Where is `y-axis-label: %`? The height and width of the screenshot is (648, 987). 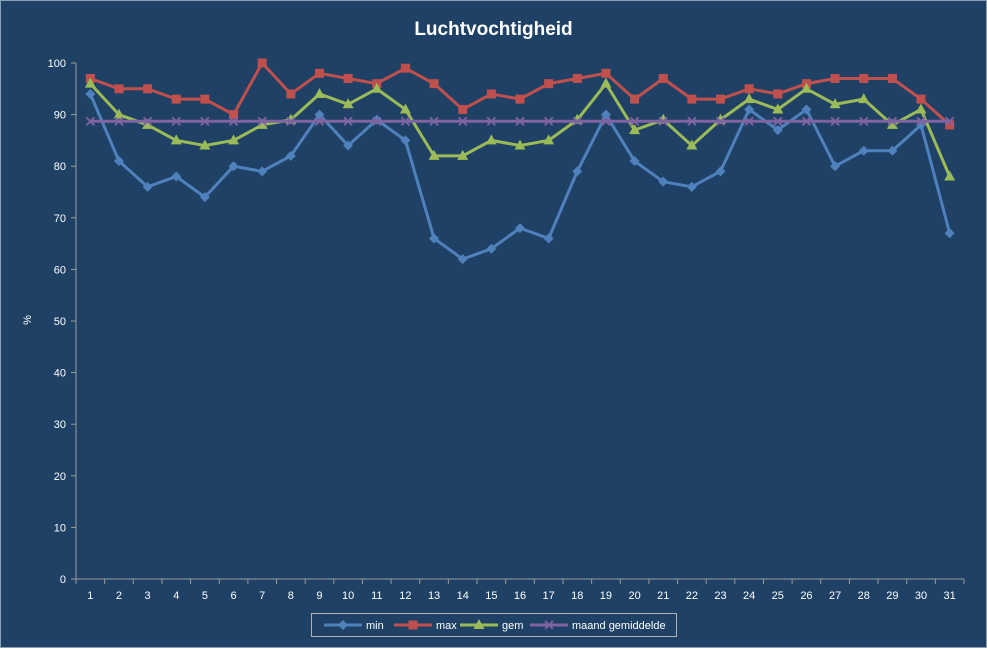 y-axis-label: % is located at coordinates (27, 320).